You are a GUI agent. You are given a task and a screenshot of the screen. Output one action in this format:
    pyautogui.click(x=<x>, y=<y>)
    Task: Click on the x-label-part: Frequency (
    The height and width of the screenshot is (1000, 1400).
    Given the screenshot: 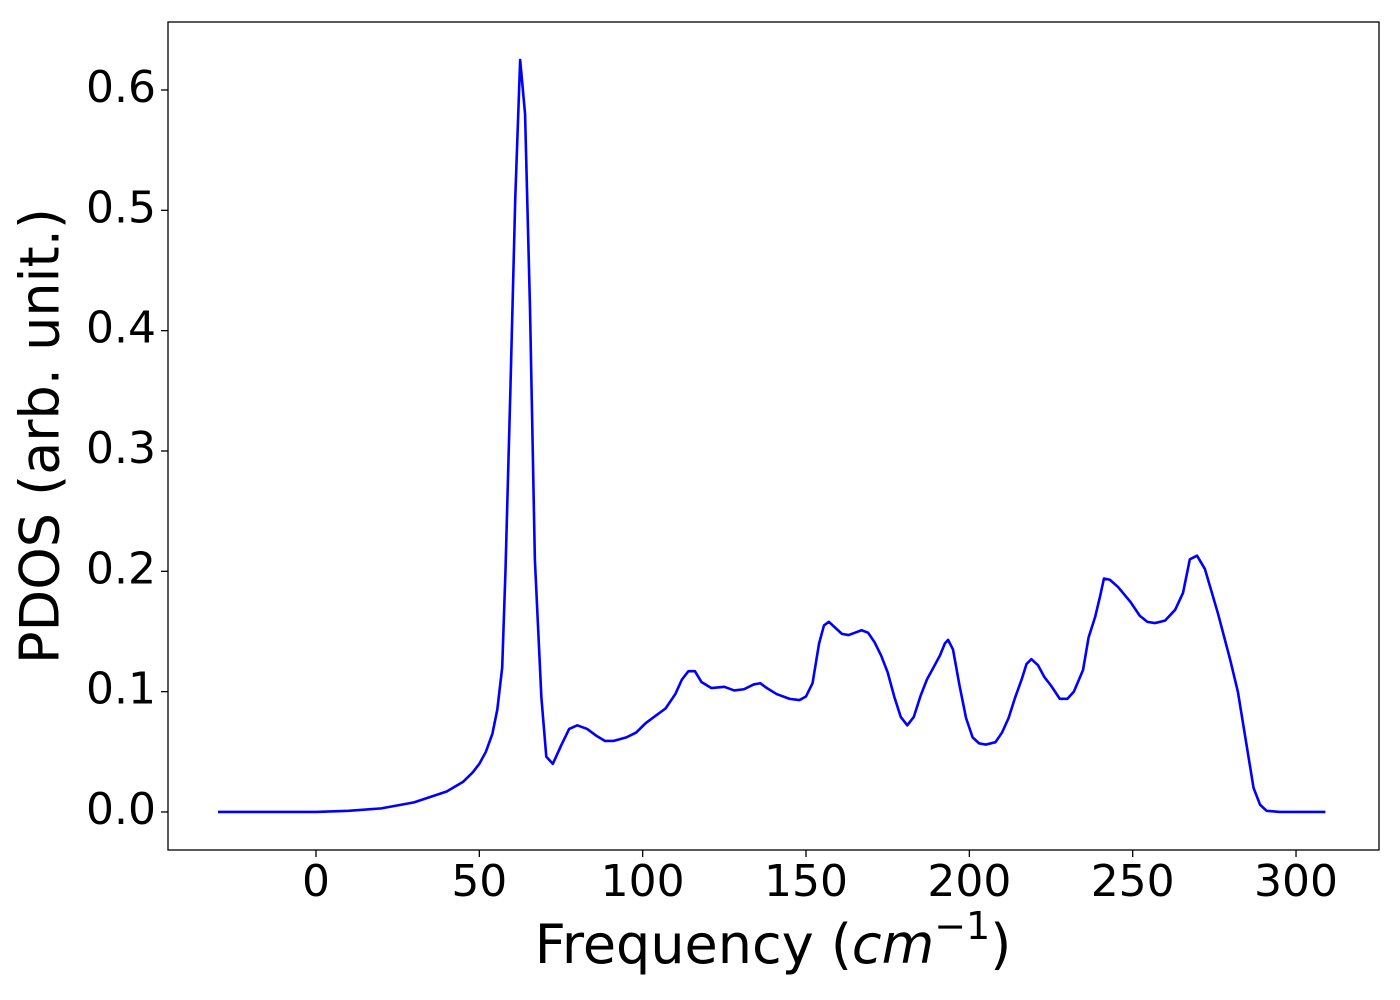 What is the action you would take?
    pyautogui.click(x=693, y=944)
    